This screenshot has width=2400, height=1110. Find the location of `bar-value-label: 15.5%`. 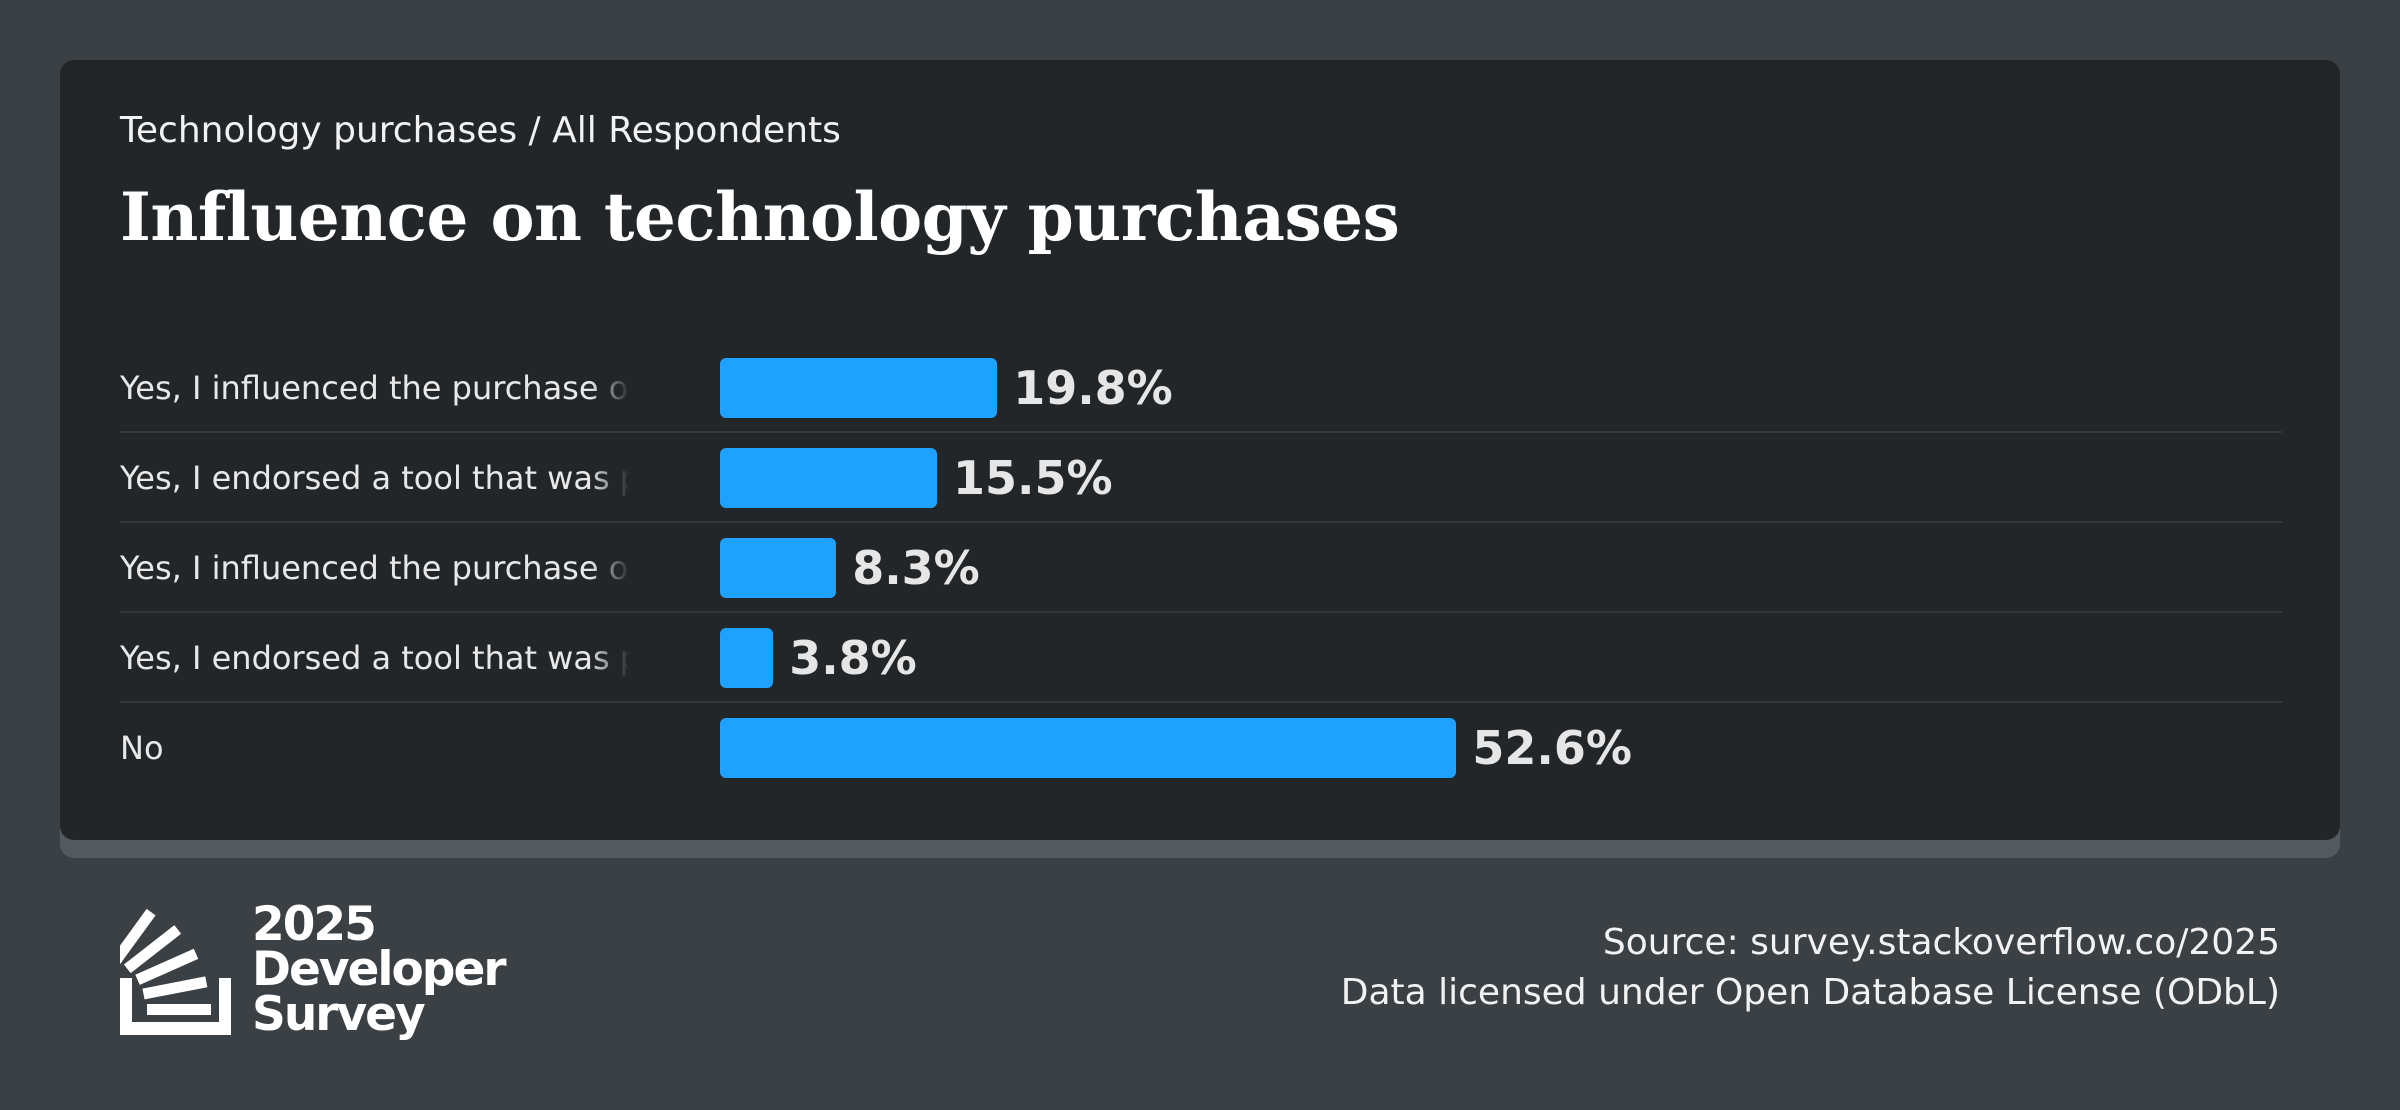

bar-value-label: 15.5% is located at coordinates (1033, 478).